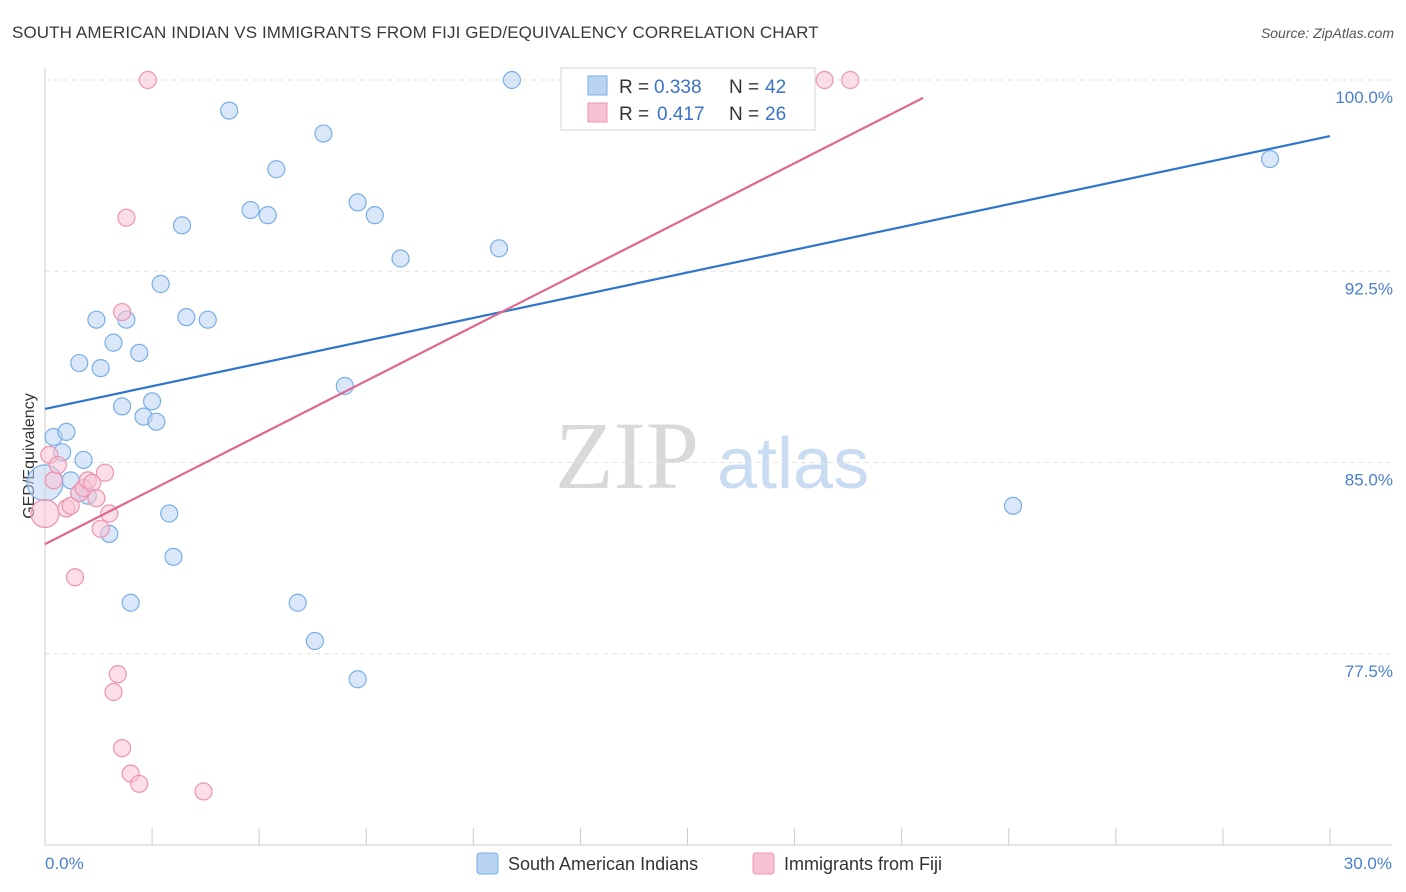 This screenshot has width=1406, height=892. I want to click on watermark-zip: ZIP, so click(627, 455).